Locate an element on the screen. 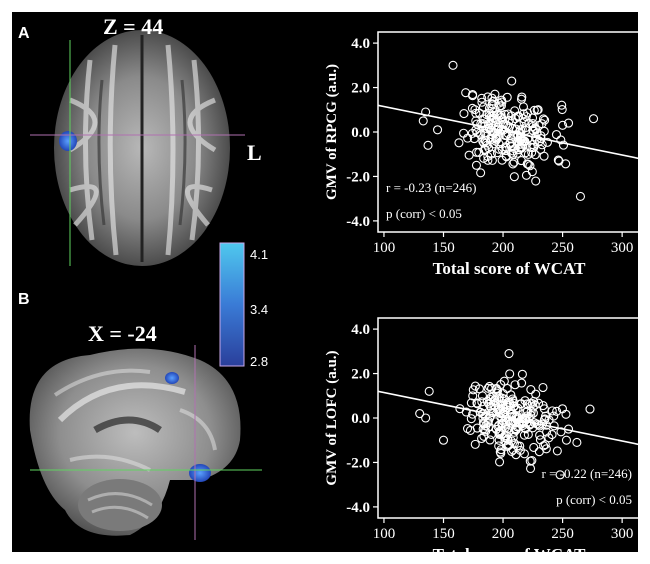 The width and height of the screenshot is (650, 564). y-tick-label: 2.0 is located at coordinates (360, 375).